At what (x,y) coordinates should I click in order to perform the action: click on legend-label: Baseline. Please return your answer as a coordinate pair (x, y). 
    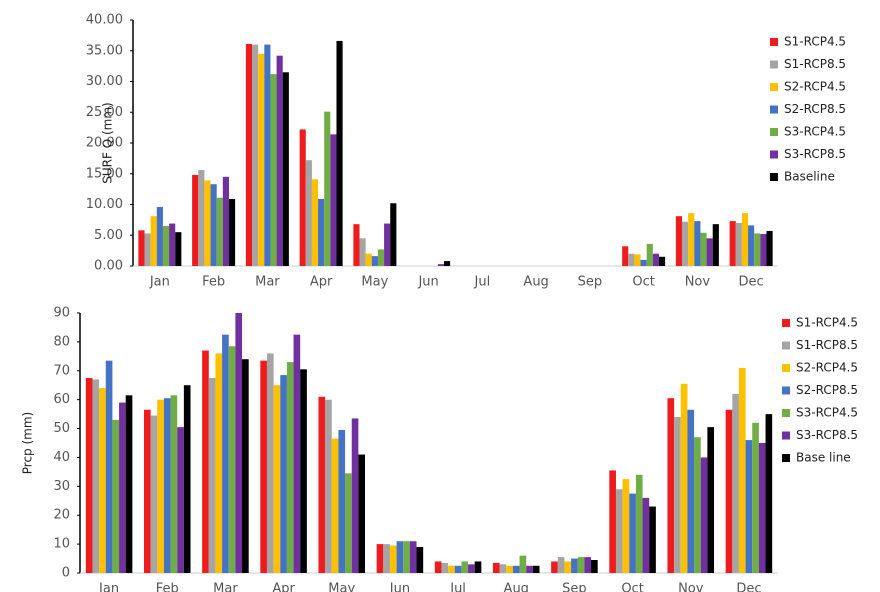
    Looking at the image, I should click on (809, 177).